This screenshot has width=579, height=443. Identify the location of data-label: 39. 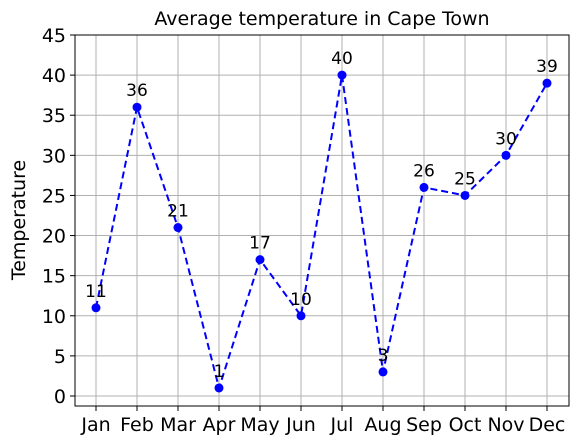
(547, 67).